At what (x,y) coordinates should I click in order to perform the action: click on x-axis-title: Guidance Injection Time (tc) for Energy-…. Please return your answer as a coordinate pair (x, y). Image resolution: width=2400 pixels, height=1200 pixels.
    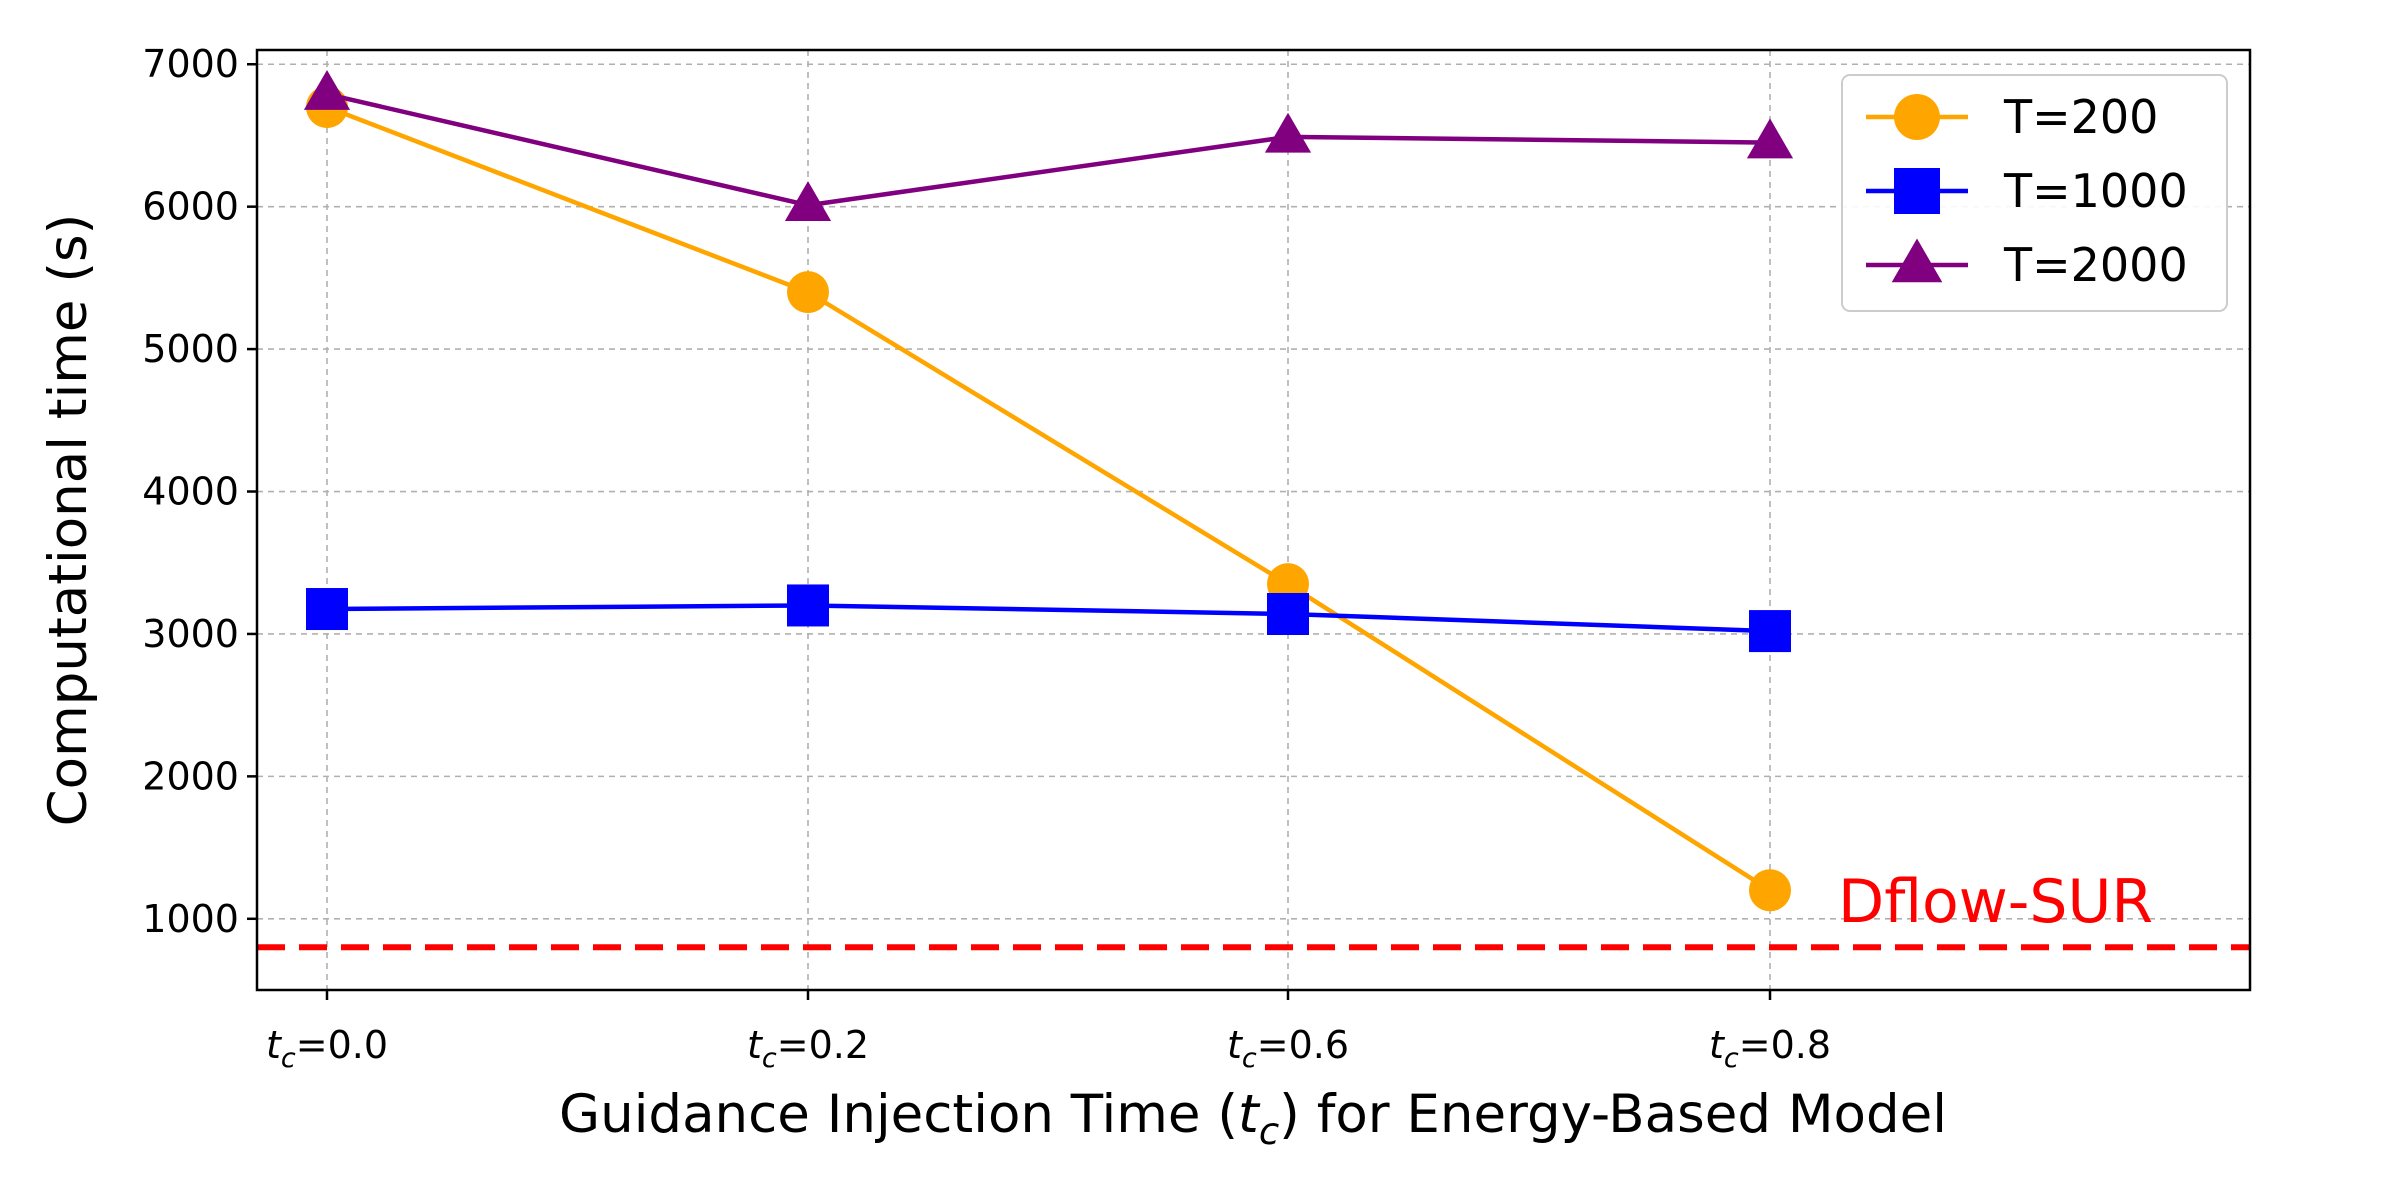
    Looking at the image, I should click on (1253, 1118).